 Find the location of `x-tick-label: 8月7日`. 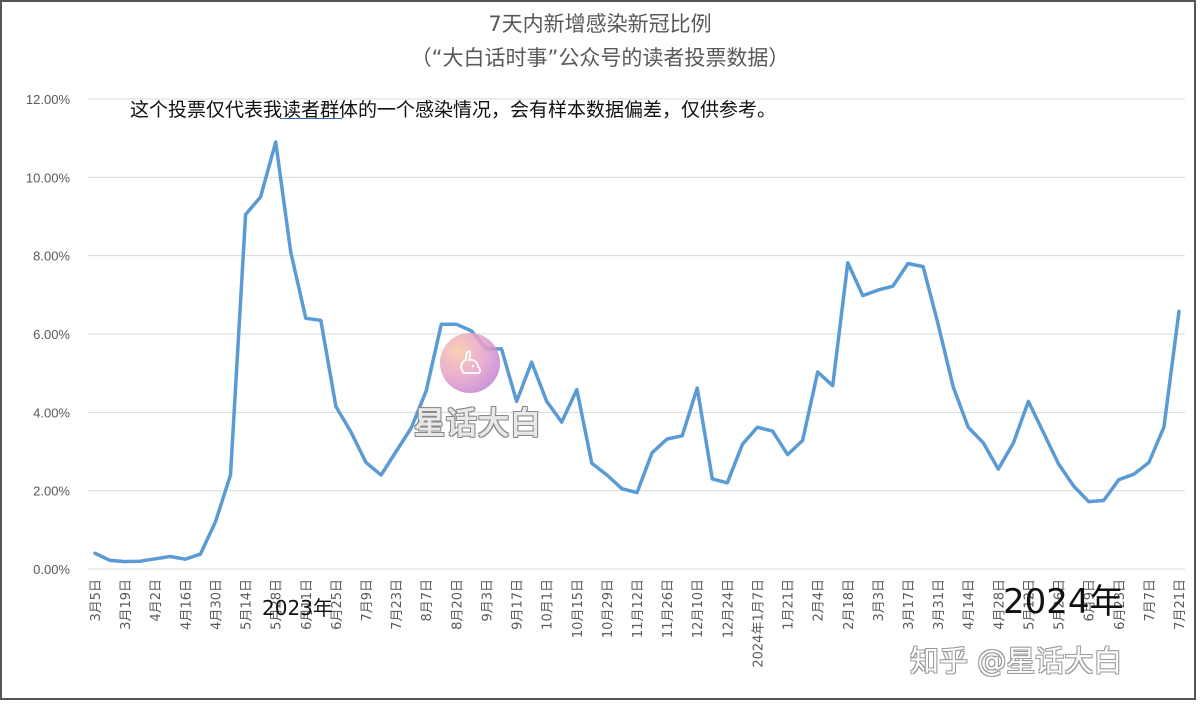

x-tick-label: 8月7日 is located at coordinates (427, 600).